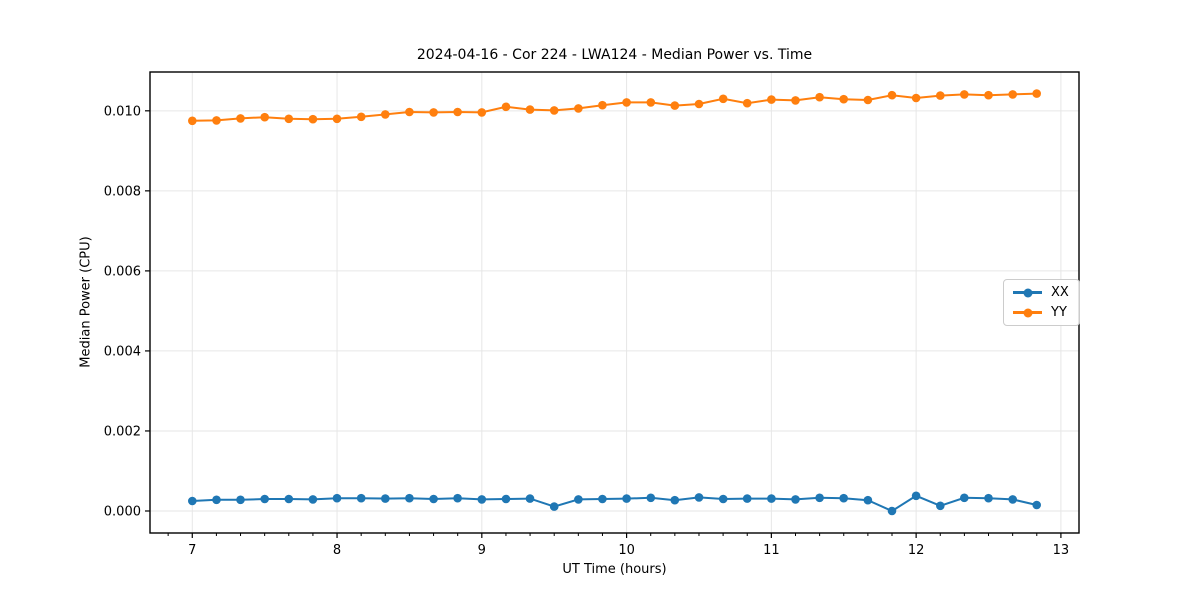 This screenshot has height=600, width=1200. Describe the element at coordinates (1041, 302) in the screenshot. I see `legend: XX YY` at that location.